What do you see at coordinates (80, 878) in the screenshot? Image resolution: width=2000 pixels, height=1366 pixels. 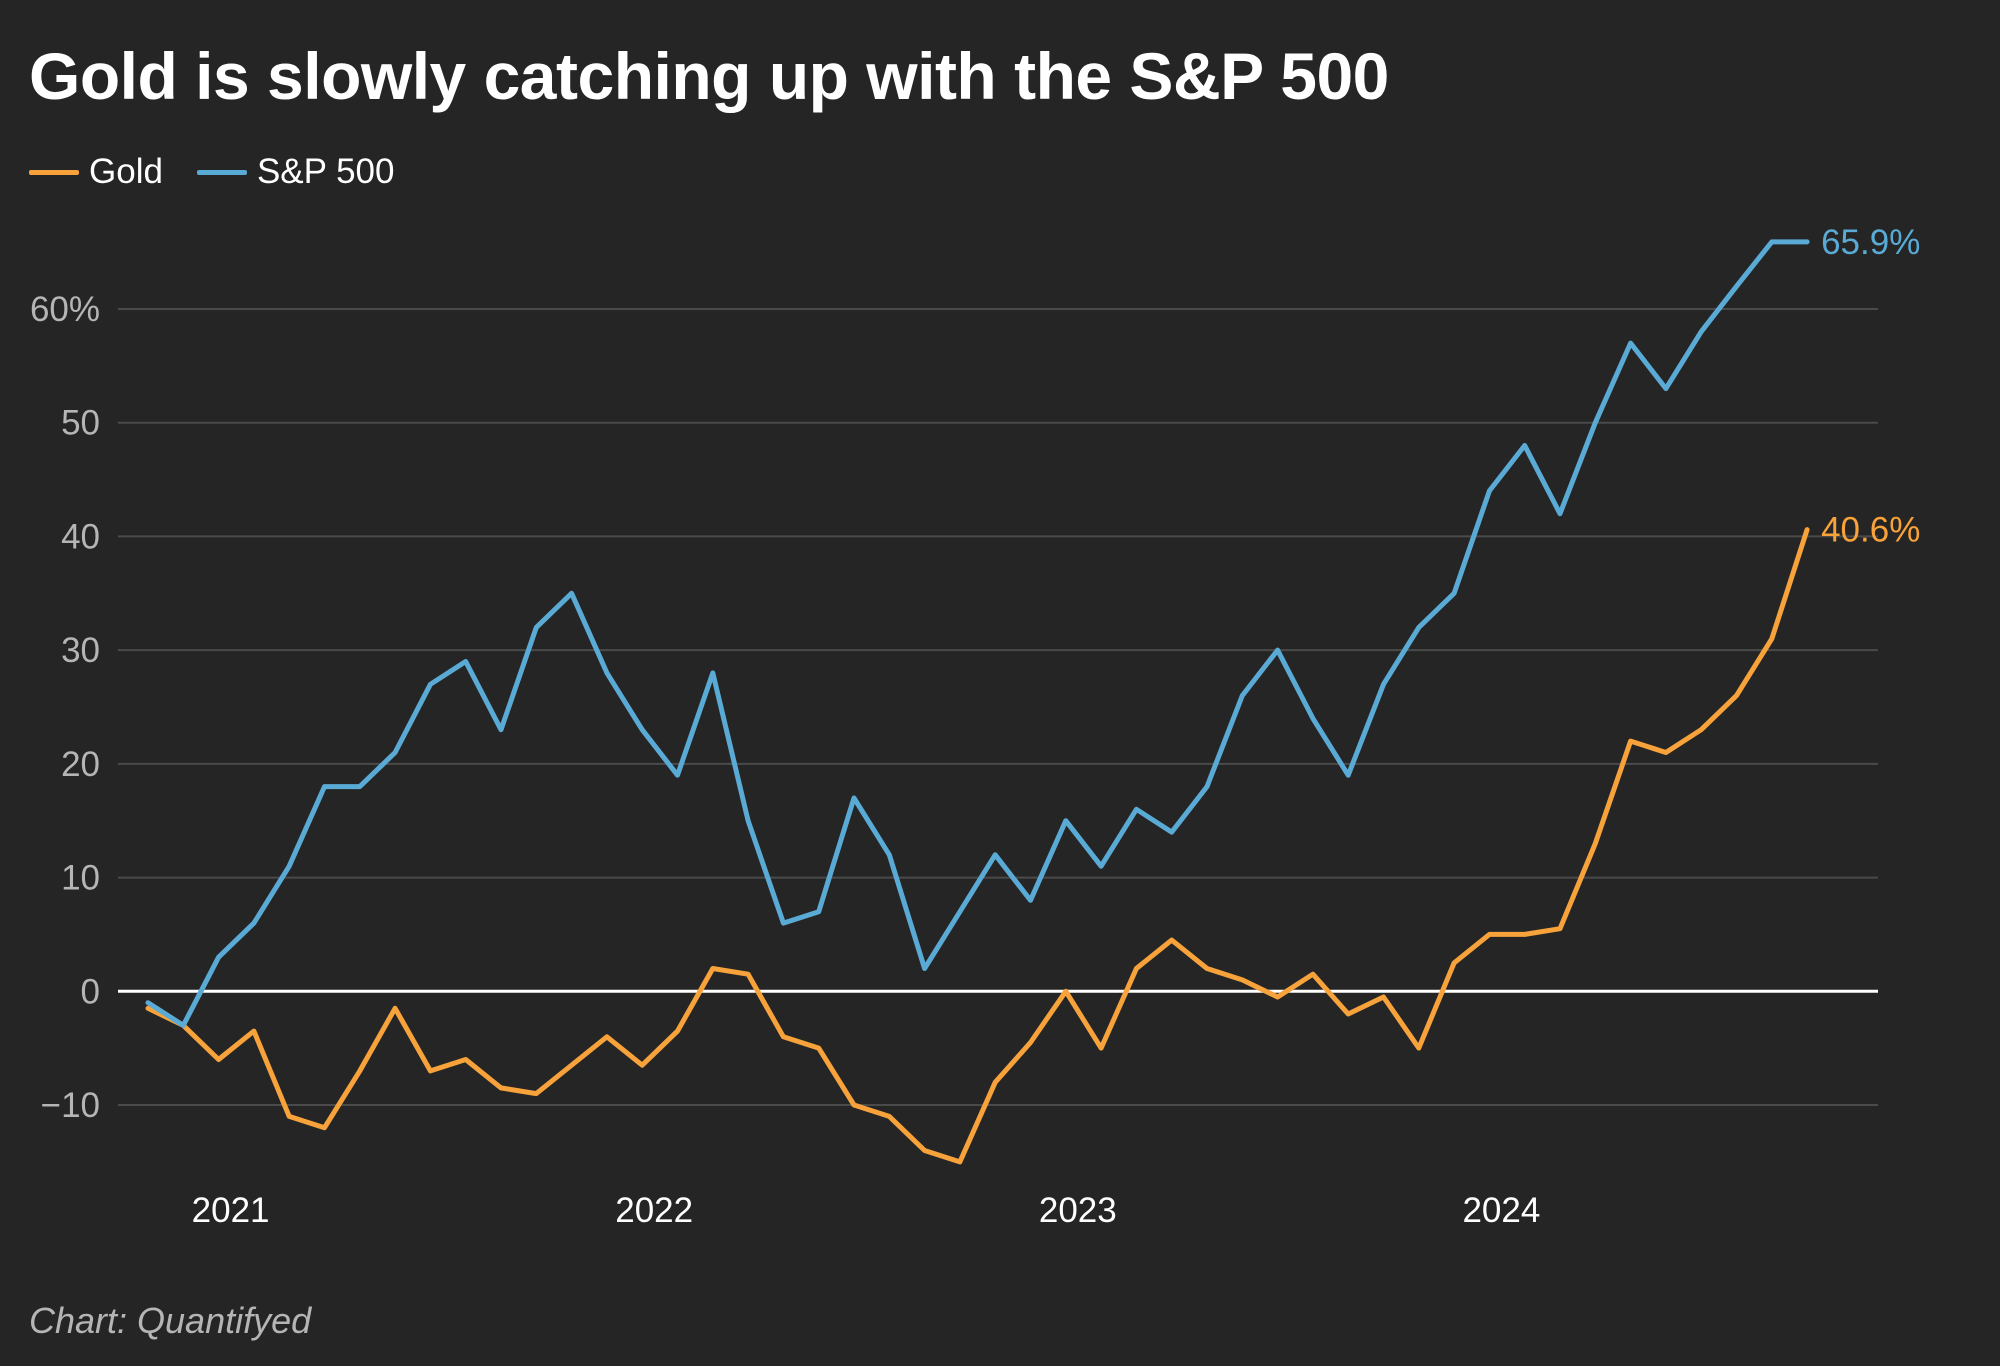 I see `y-tick-label: 10` at bounding box center [80, 878].